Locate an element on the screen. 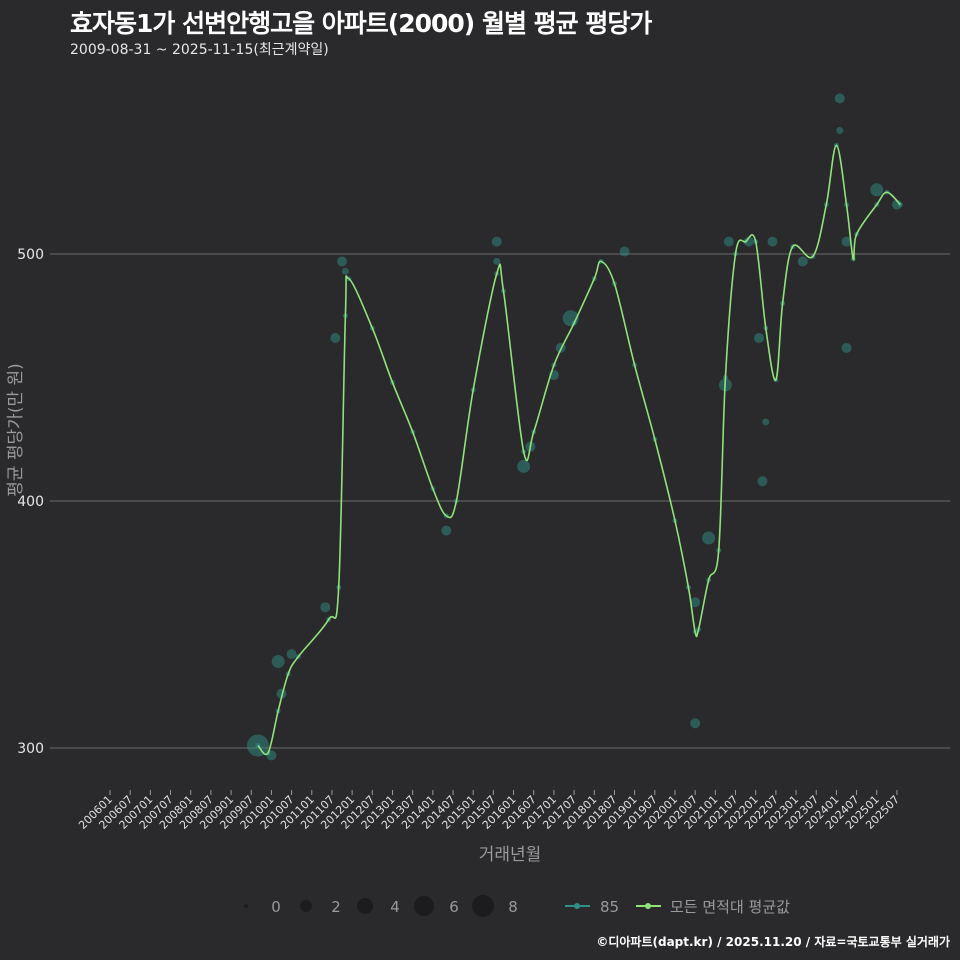 This screenshot has width=960, height=960. legend-size-label: 6 is located at coordinates (454, 907).